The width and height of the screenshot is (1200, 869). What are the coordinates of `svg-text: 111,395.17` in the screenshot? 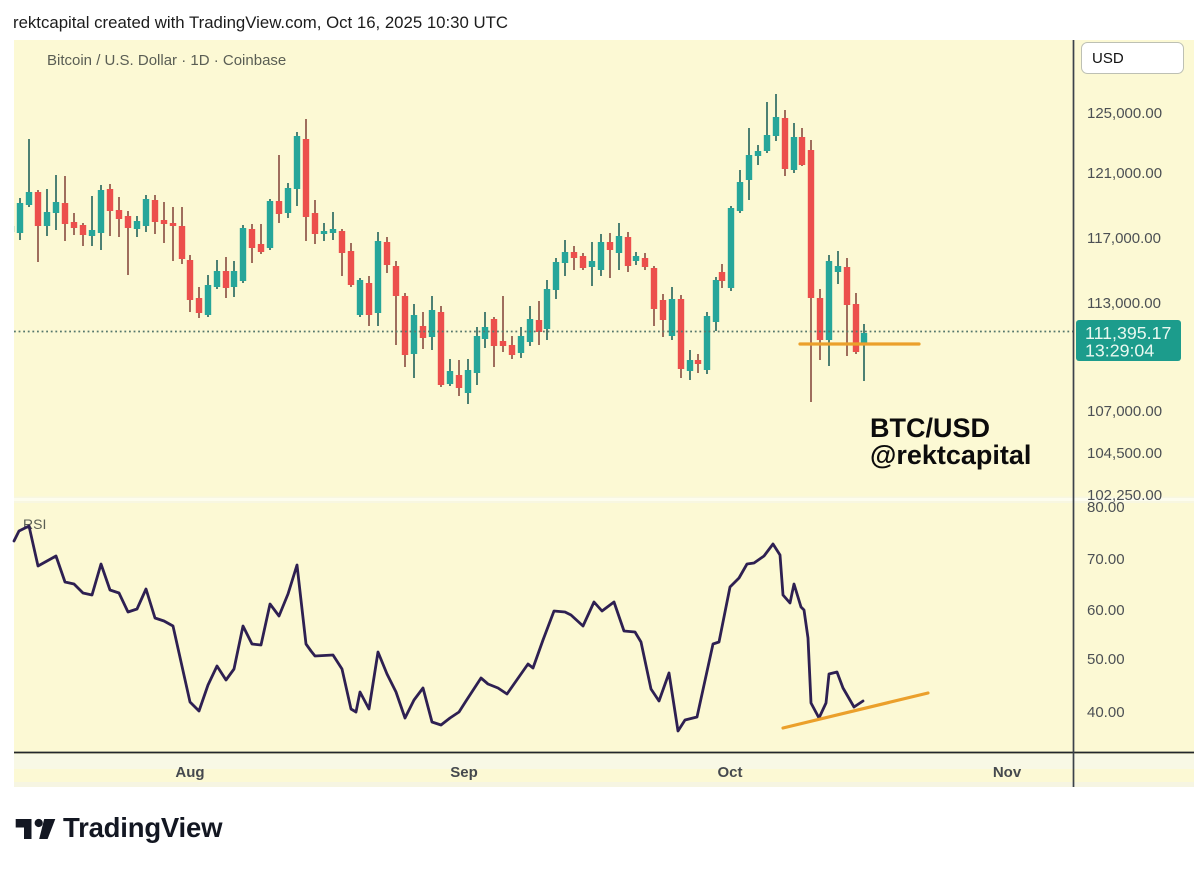 It's located at (1128, 333).